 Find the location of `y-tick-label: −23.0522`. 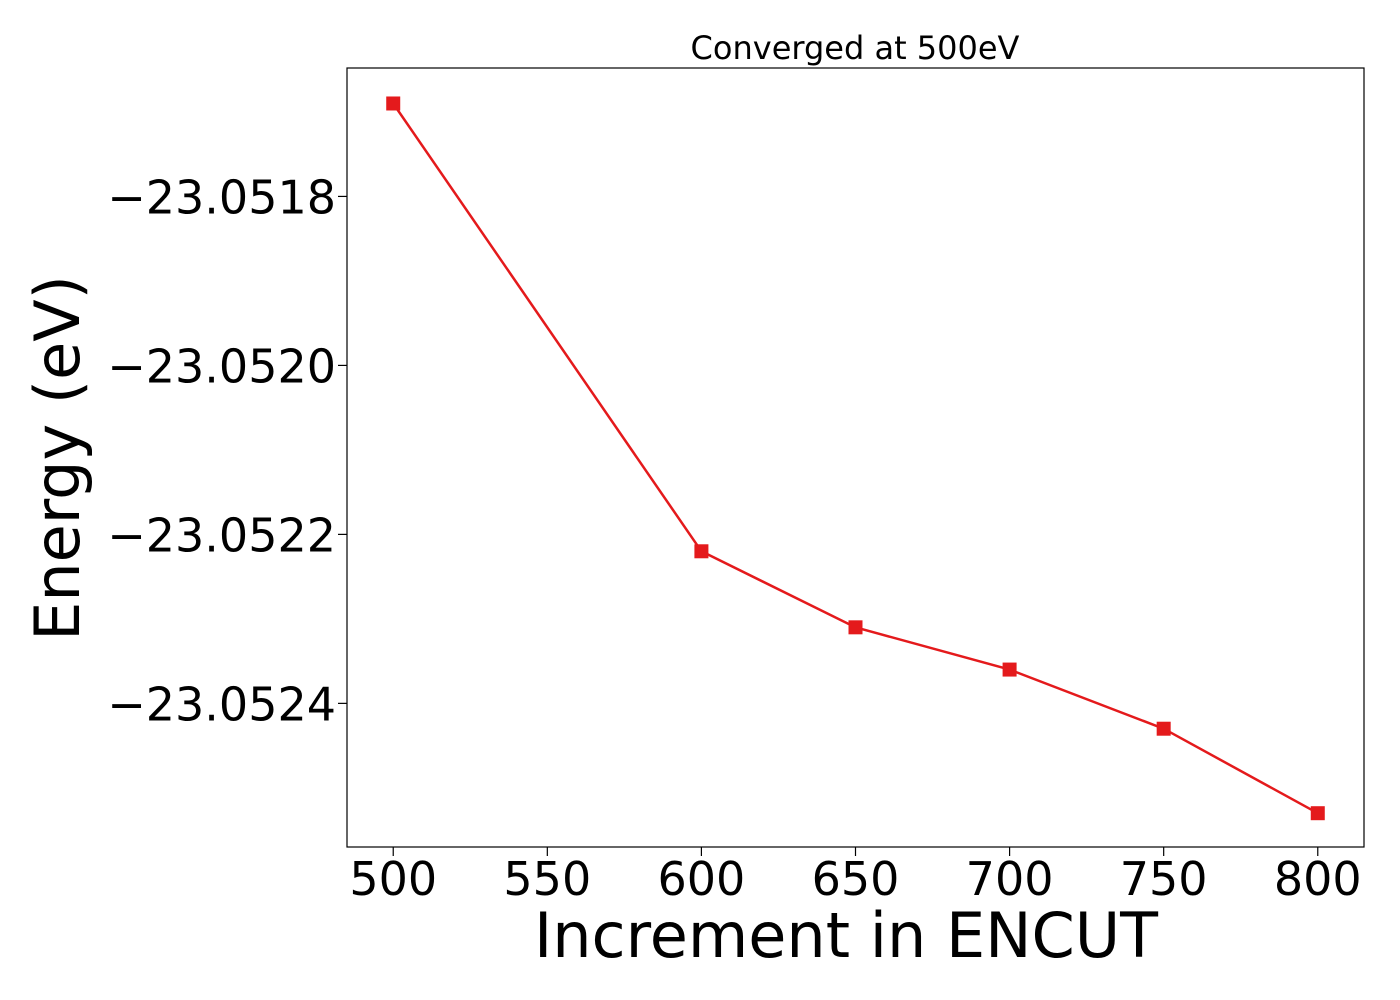

y-tick-label: −23.0522 is located at coordinates (221, 535).